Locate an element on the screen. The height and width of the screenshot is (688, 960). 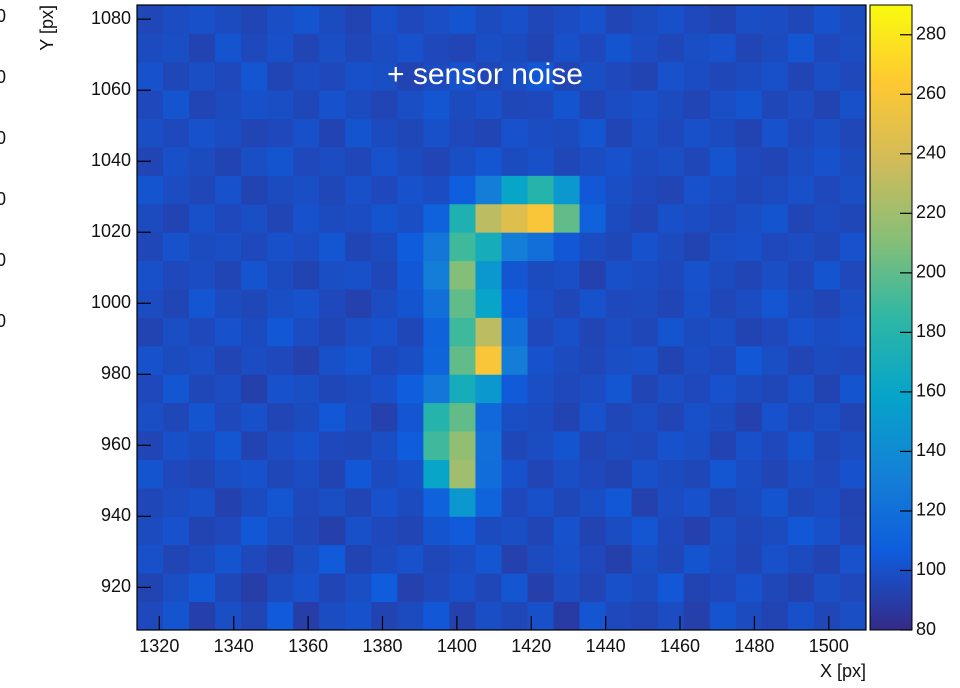
clipped-label: 0 is located at coordinates (3, 16).